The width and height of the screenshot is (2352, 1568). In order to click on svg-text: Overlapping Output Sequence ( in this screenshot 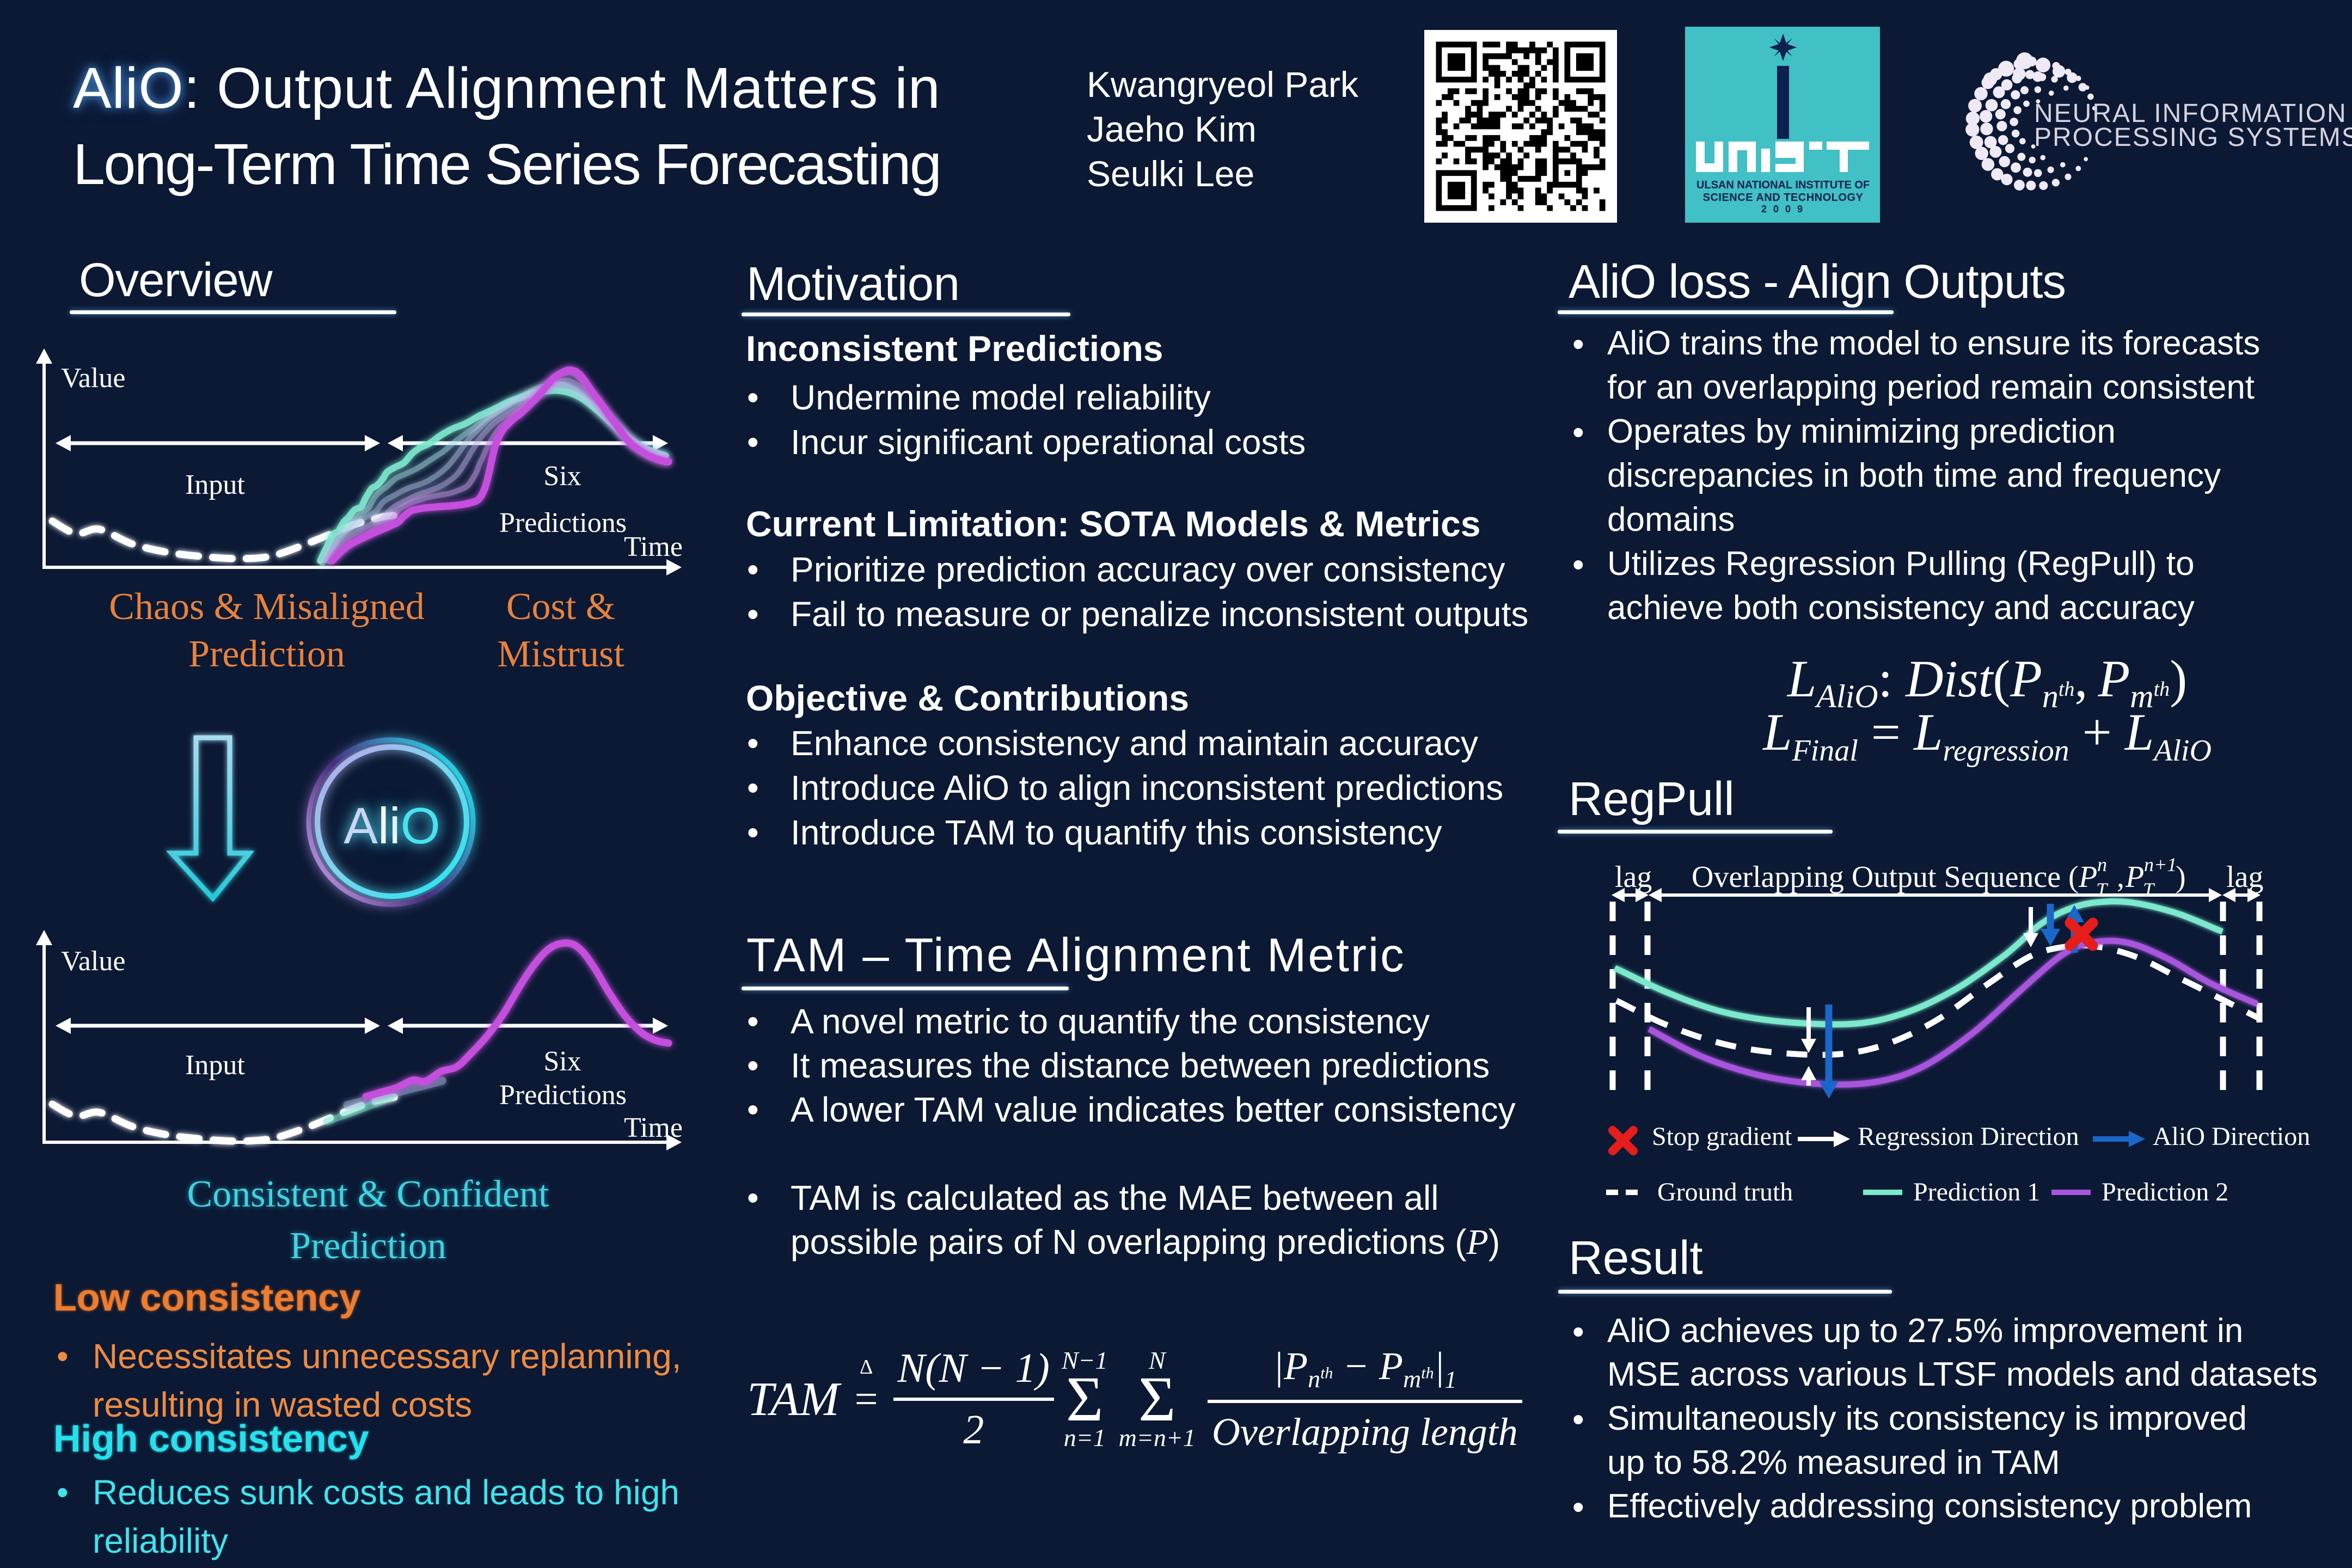, I will do `click(1885, 877)`.